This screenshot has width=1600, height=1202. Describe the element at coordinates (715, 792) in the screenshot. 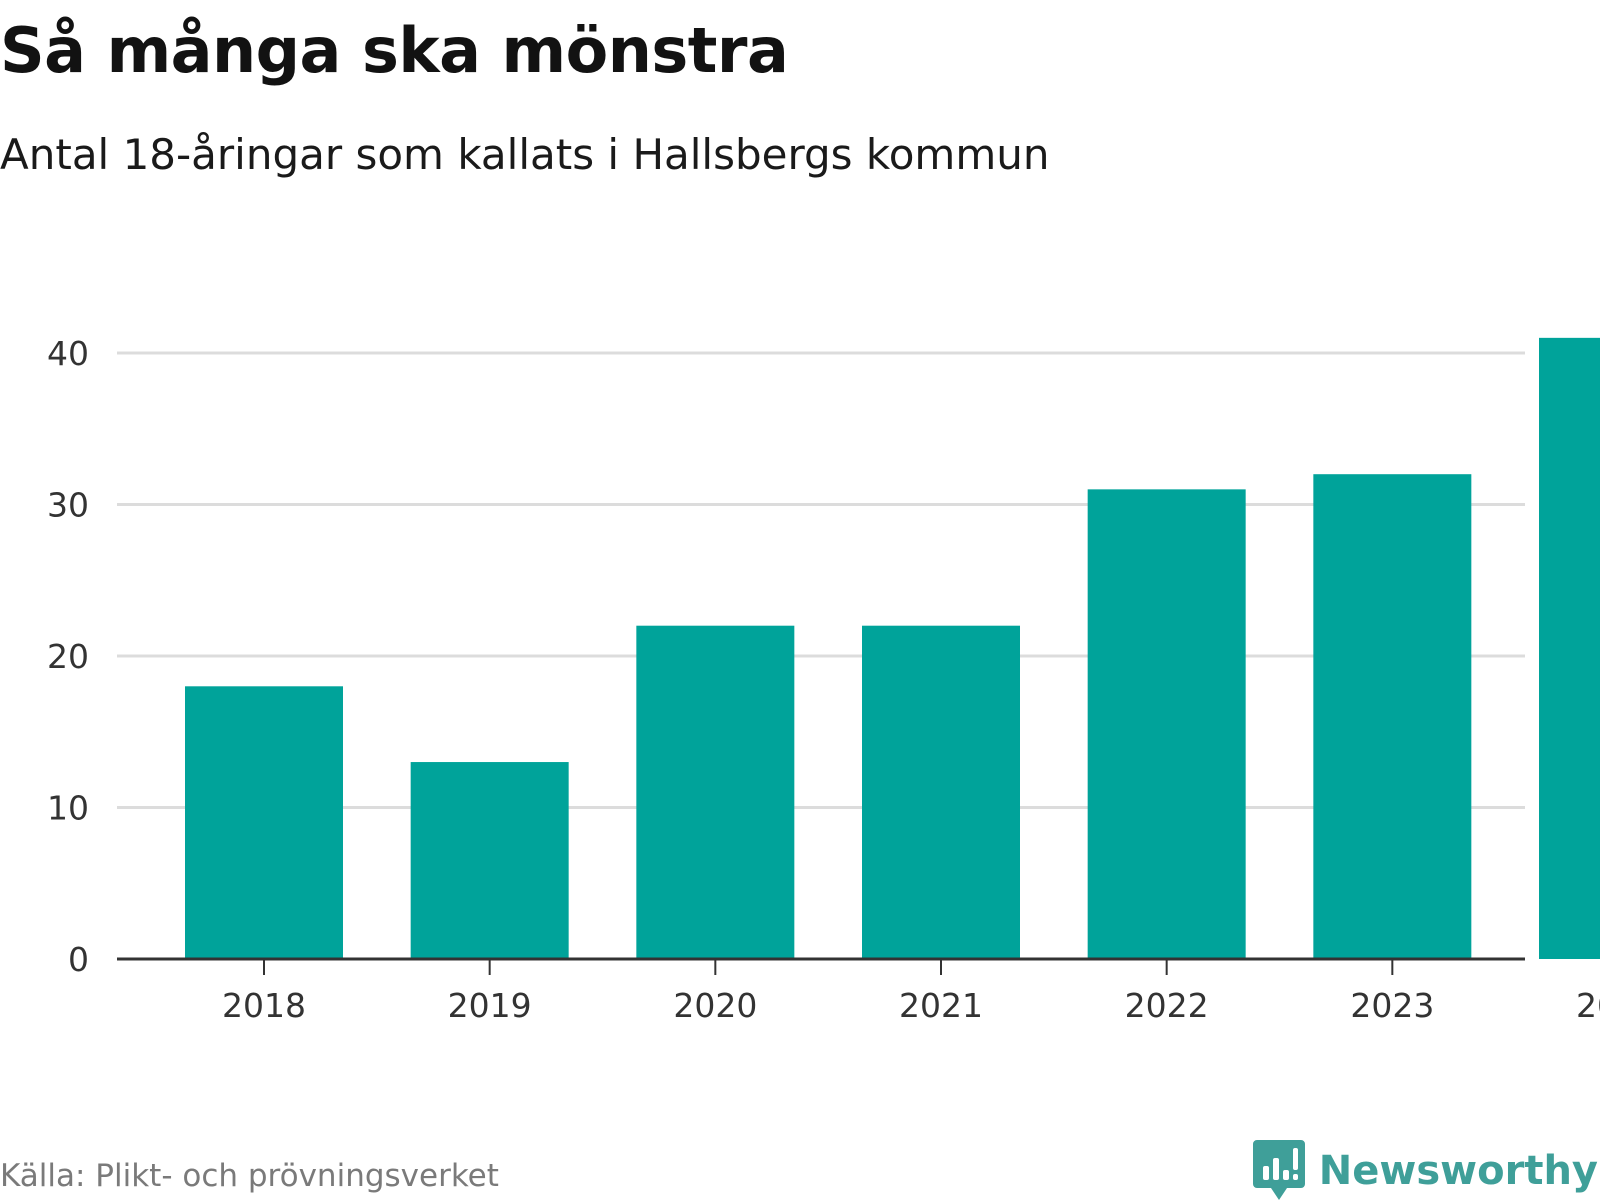

I see `bar-2020` at that location.